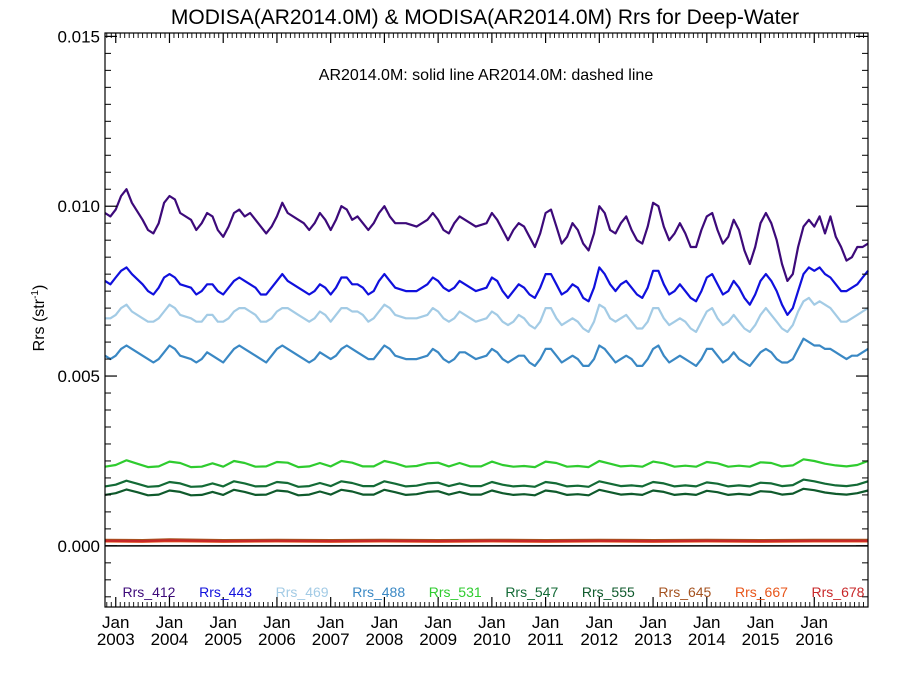  Describe the element at coordinates (838, 592) in the screenshot. I see `legend-entry-rrs-678: Rrs_678` at that location.